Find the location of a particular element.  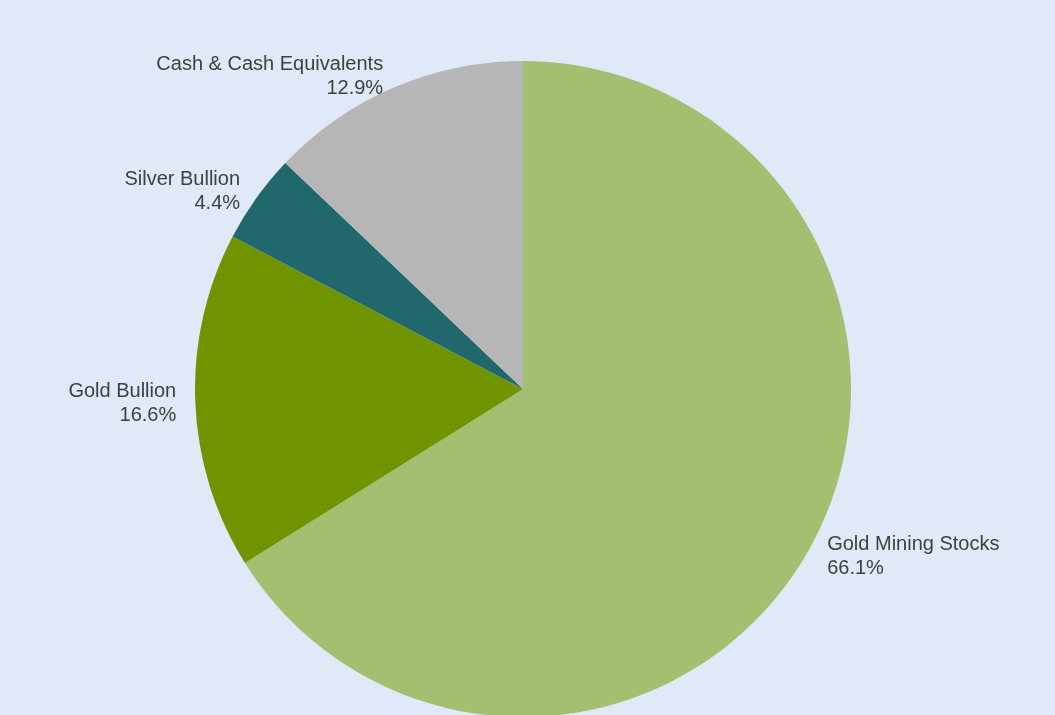

slice-label: Gold Bullion is located at coordinates (122, 389).